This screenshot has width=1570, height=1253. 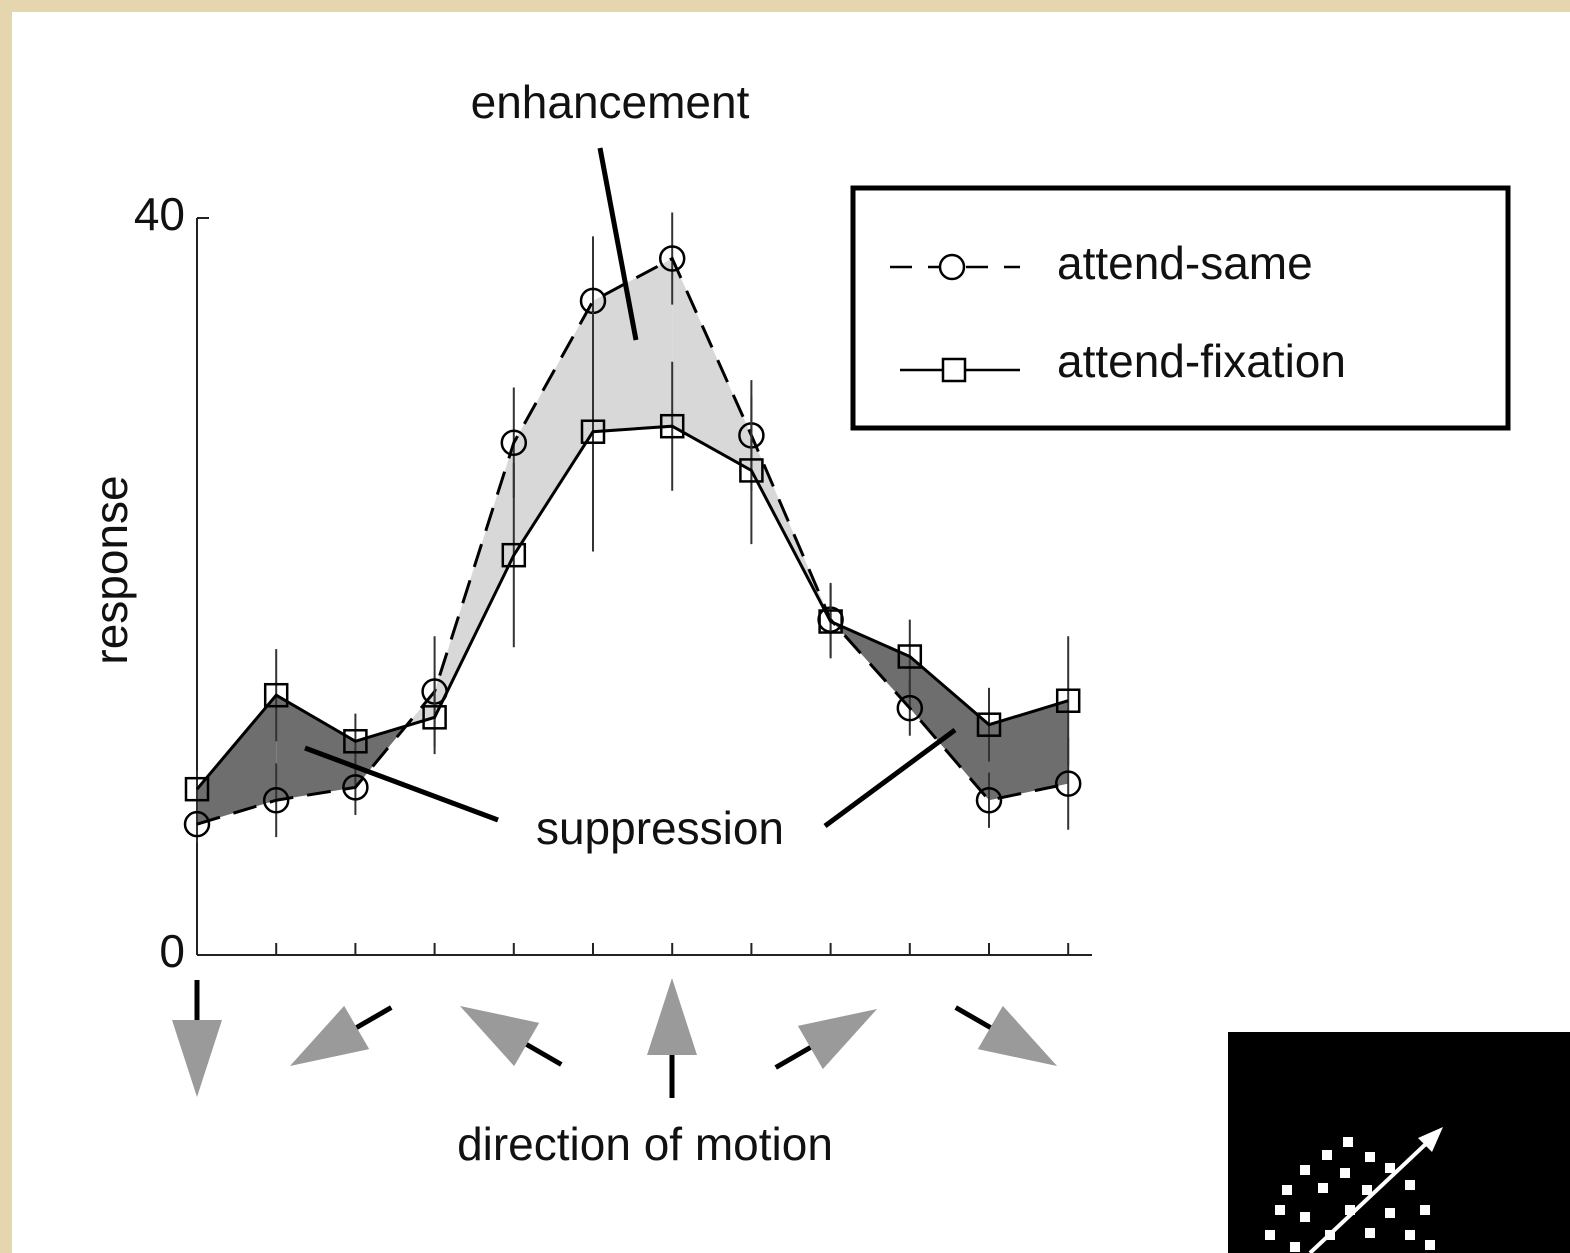 What do you see at coordinates (1185, 263) in the screenshot?
I see `legend-label: attend-same` at bounding box center [1185, 263].